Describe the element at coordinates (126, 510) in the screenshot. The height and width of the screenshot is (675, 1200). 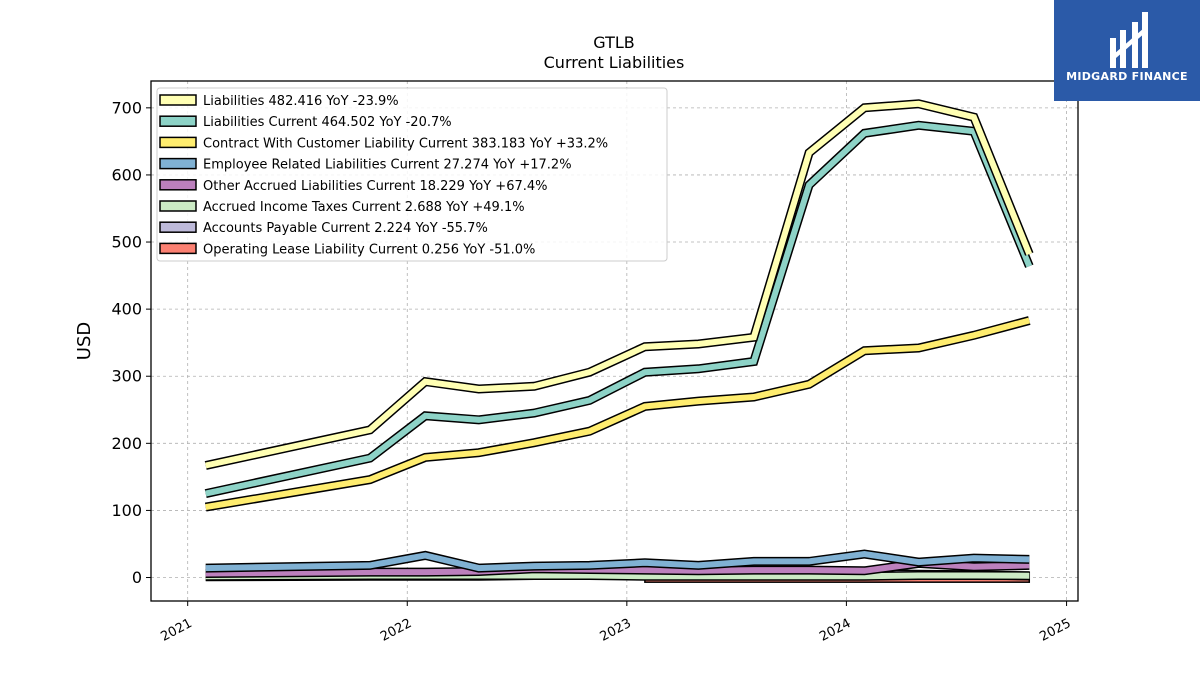
I see `y-tick-label: 100` at that location.